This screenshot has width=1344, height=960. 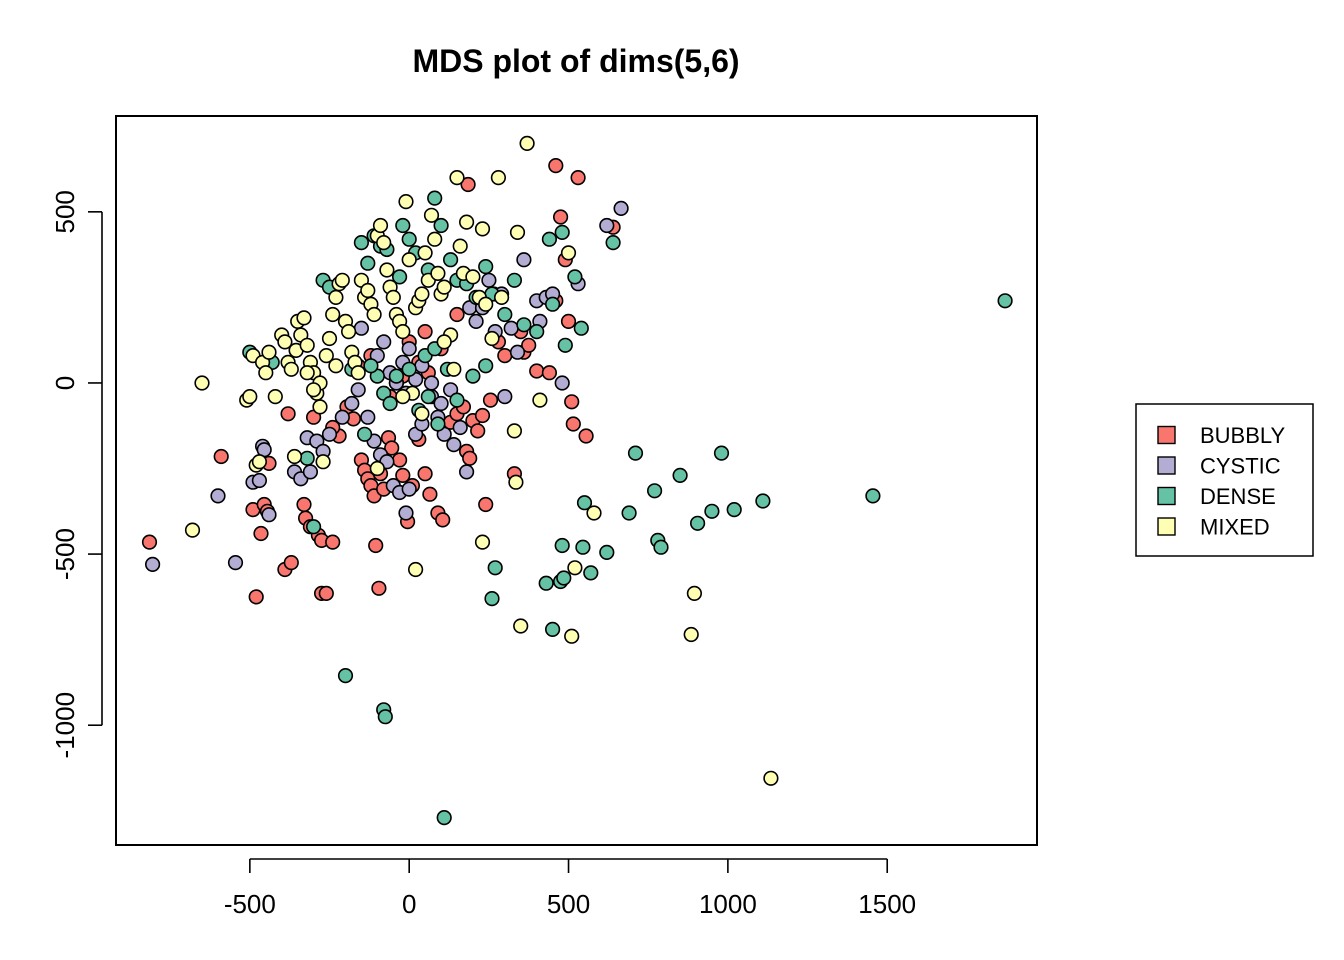 What do you see at coordinates (76, 474) in the screenshot?
I see `y-axis: 500 0 -500 -1000` at bounding box center [76, 474].